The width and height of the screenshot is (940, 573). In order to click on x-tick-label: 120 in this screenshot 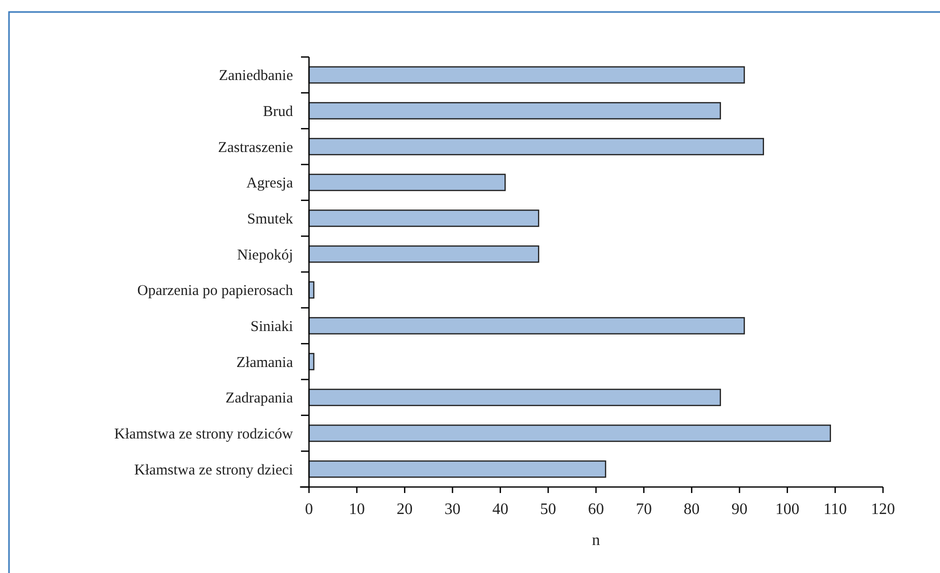, I will do `click(883, 509)`.